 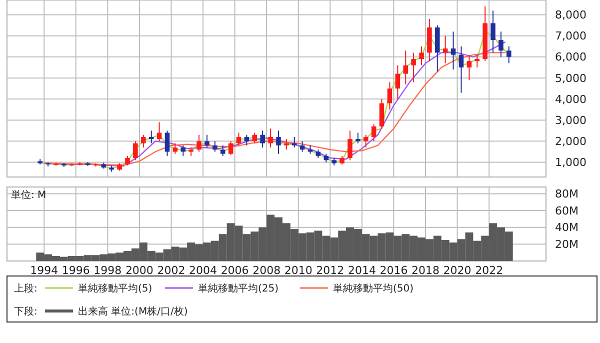 What do you see at coordinates (570, 141) in the screenshot?
I see `y-tick-label: 2,000` at bounding box center [570, 141].